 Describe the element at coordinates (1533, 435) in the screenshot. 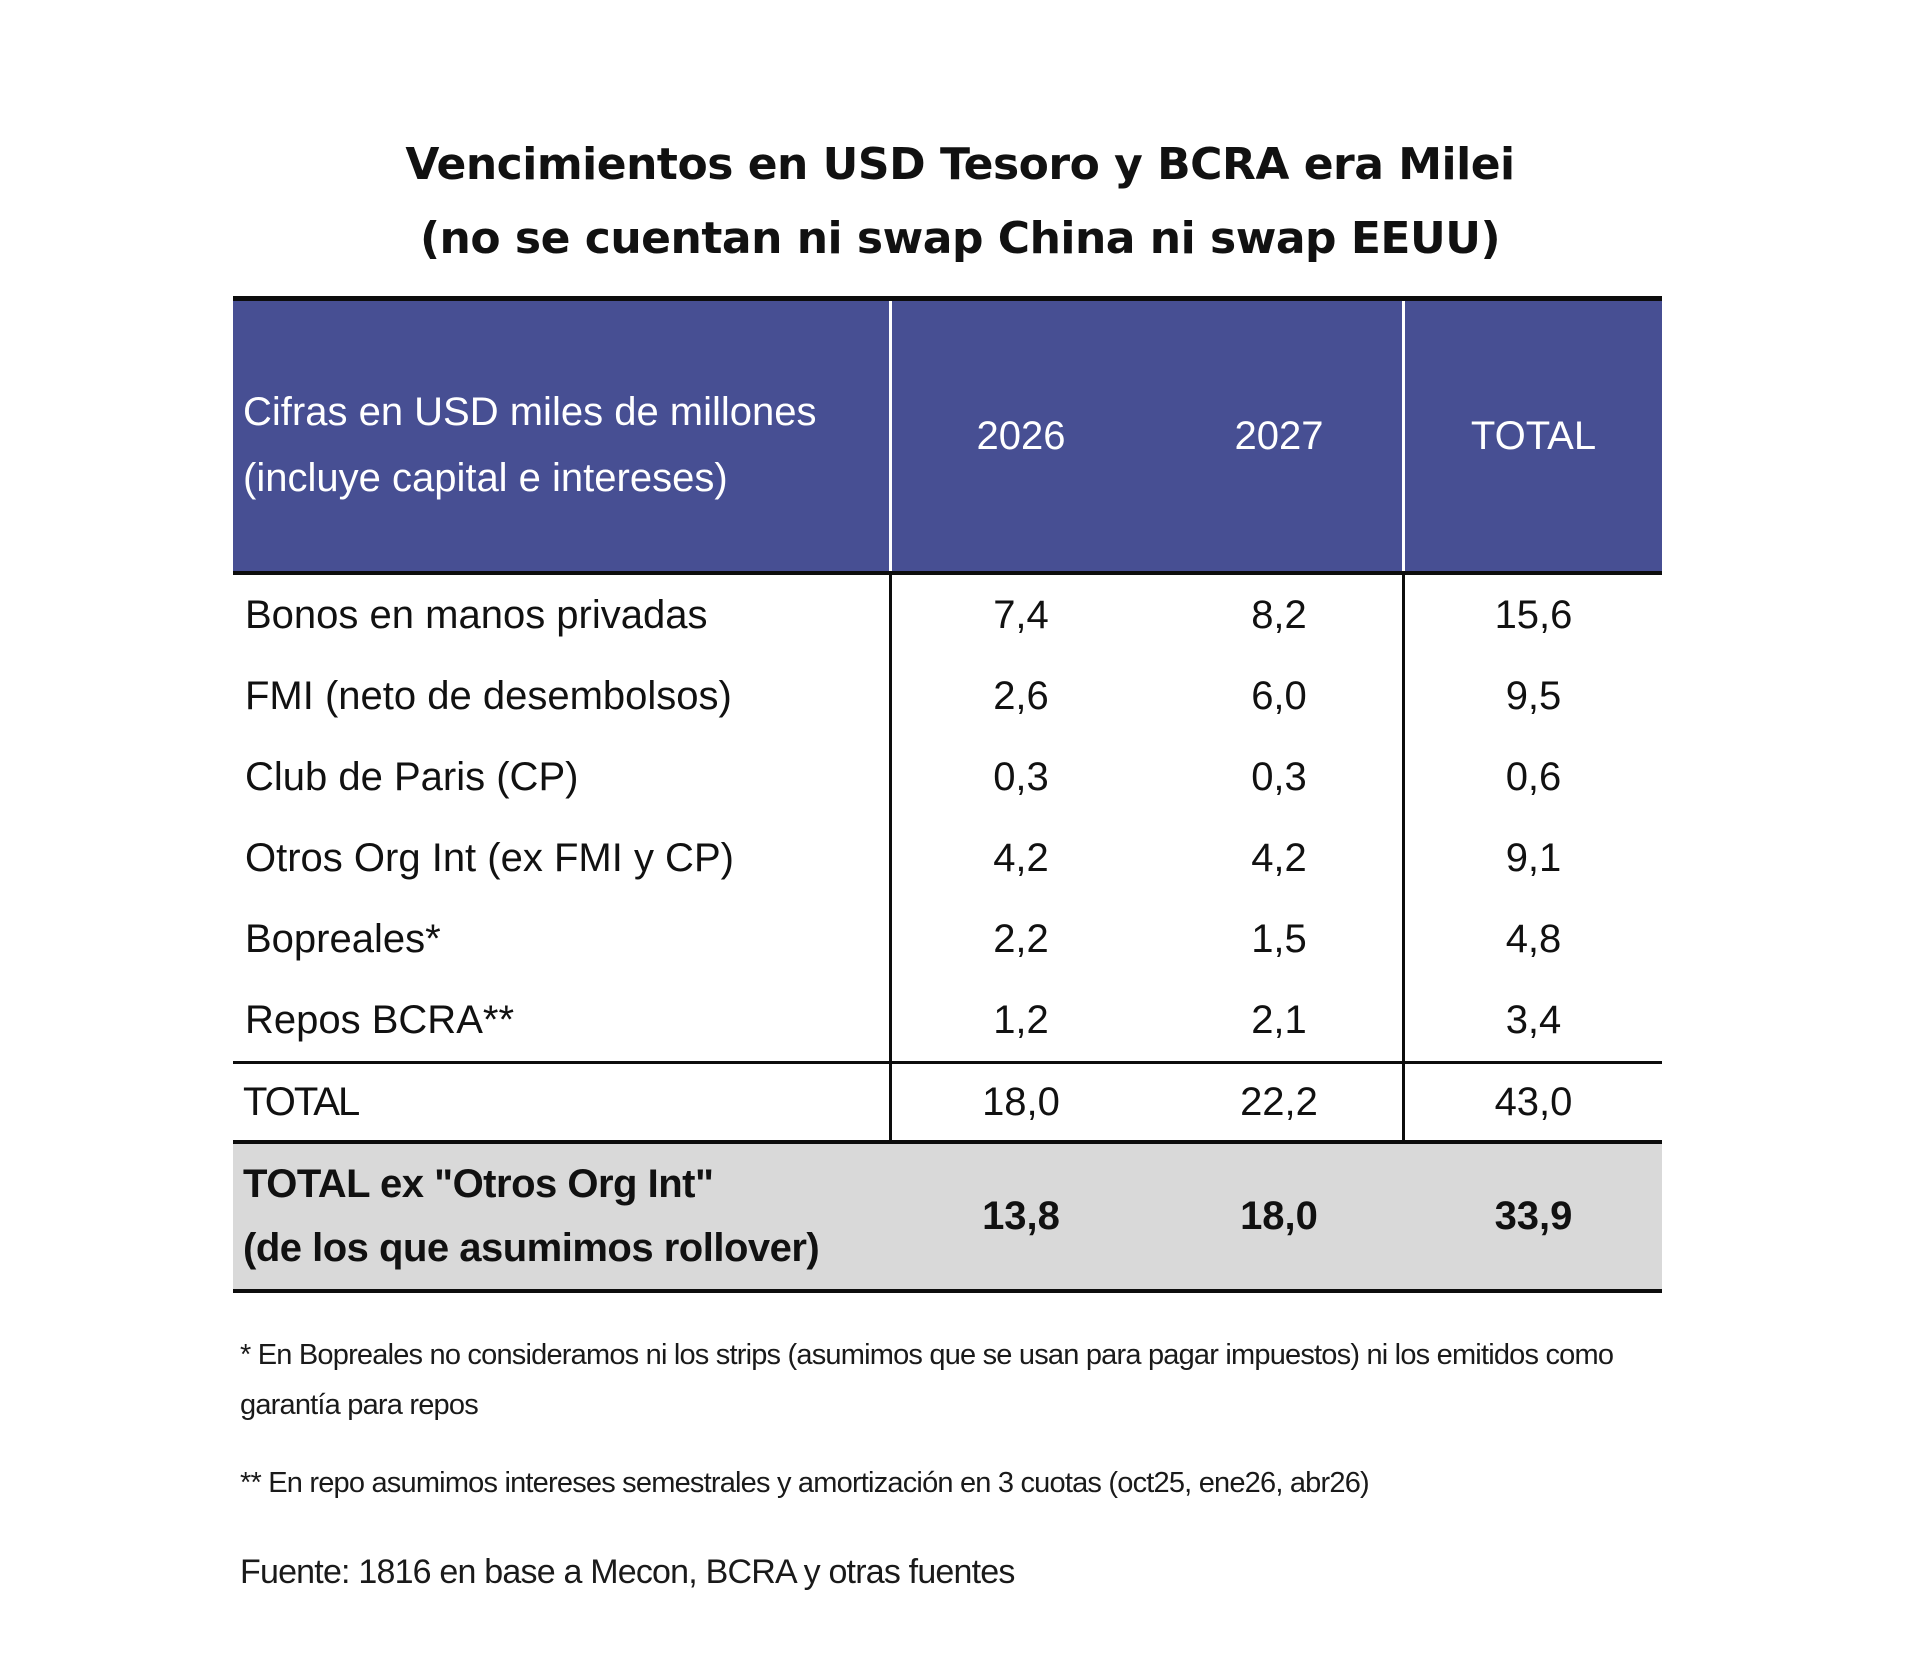

I see `header-col-total: TOTAL` at that location.